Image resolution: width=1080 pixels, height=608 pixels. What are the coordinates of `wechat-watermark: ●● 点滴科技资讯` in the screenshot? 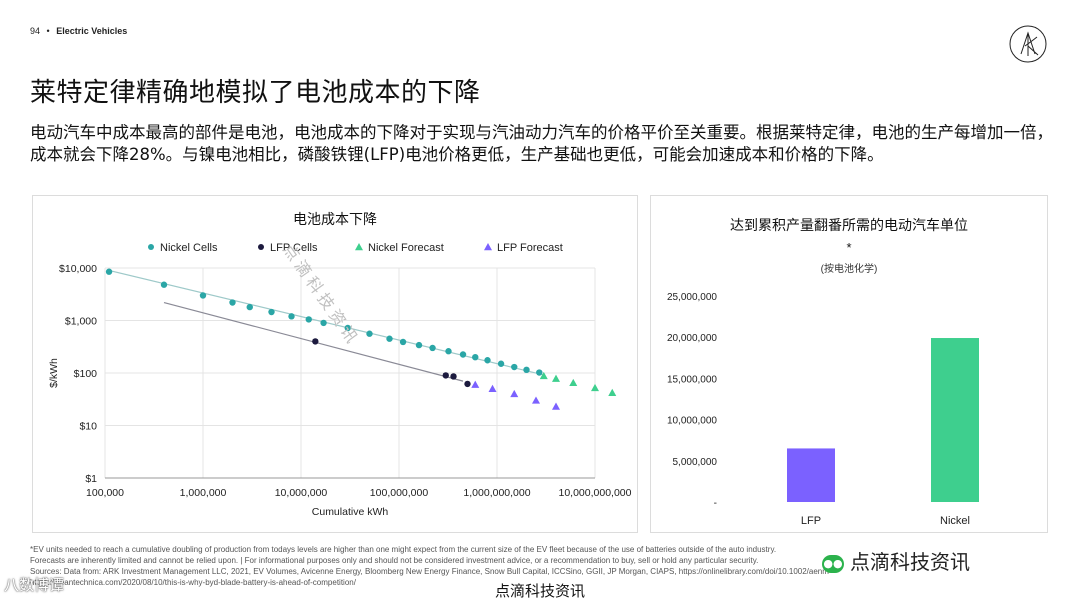 It's located at (896, 560).